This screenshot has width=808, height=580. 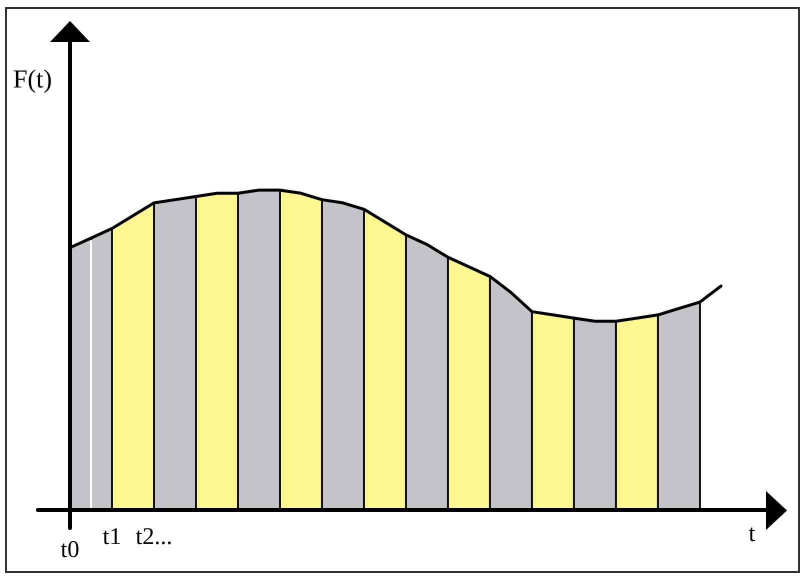 What do you see at coordinates (752, 534) in the screenshot?
I see `x-axis-title: t` at bounding box center [752, 534].